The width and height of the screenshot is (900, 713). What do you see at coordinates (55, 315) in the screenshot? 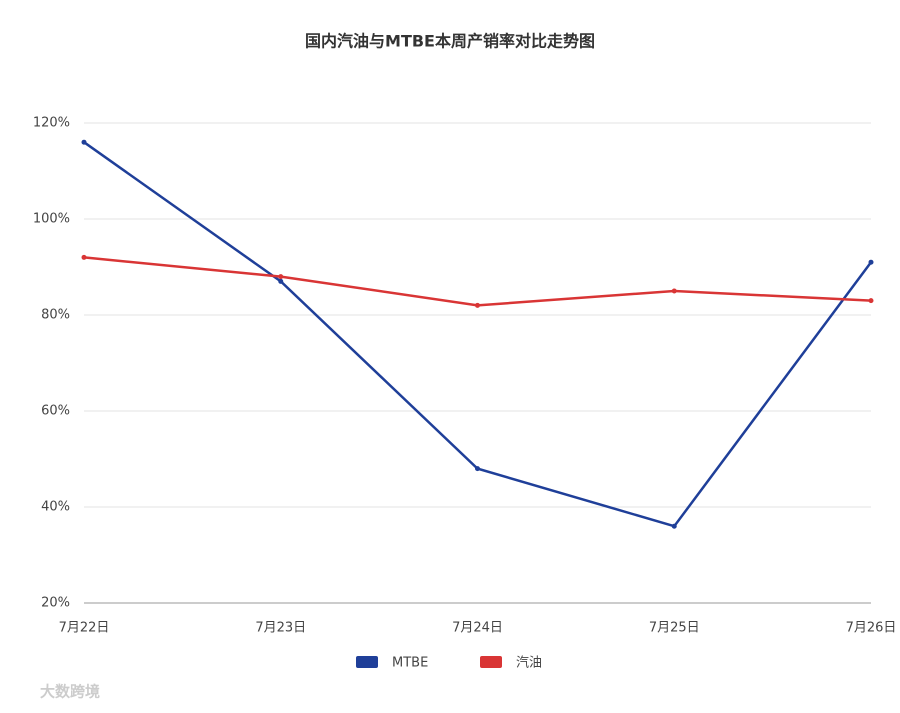
I see `y-tick-label: 80%` at bounding box center [55, 315].